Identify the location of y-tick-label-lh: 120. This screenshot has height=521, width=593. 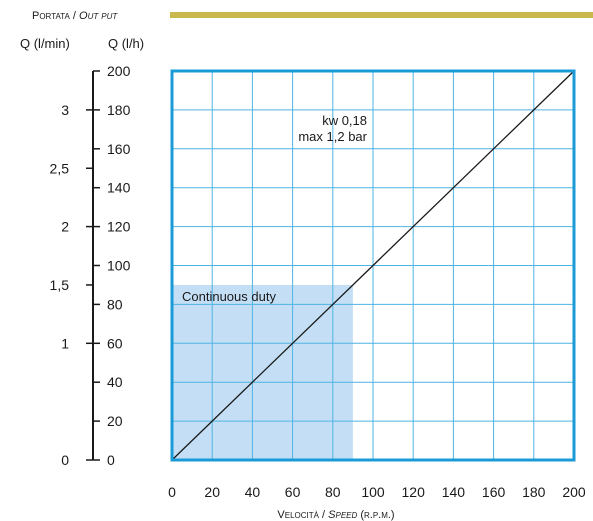
(119, 227).